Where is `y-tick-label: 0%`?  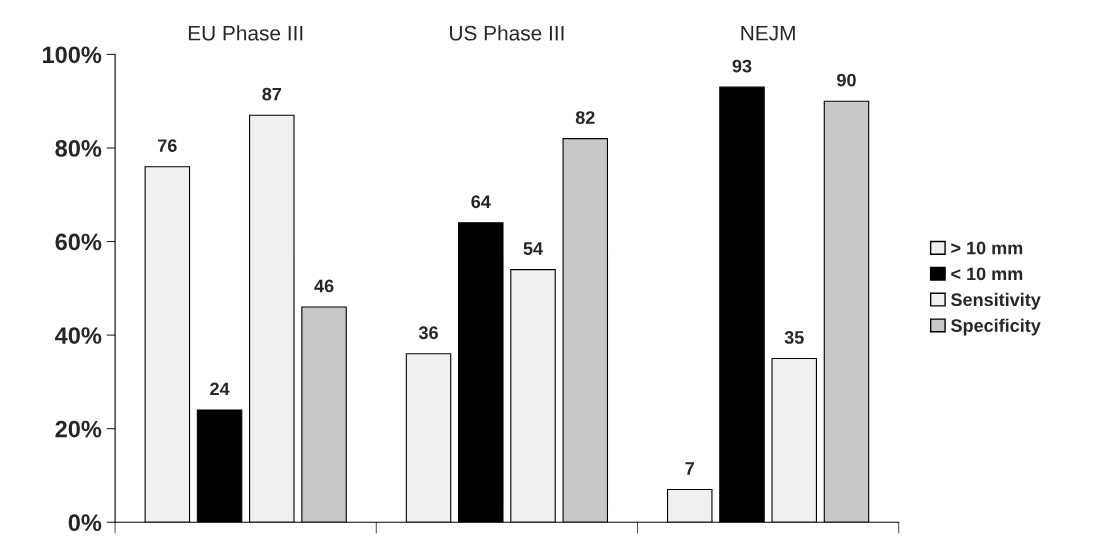
y-tick-label: 0% is located at coordinates (85, 523).